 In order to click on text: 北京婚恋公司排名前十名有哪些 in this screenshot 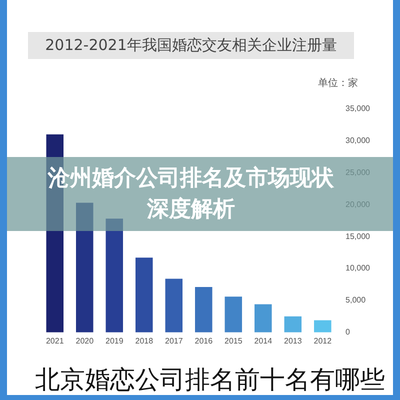, I will do `click(210, 379)`.